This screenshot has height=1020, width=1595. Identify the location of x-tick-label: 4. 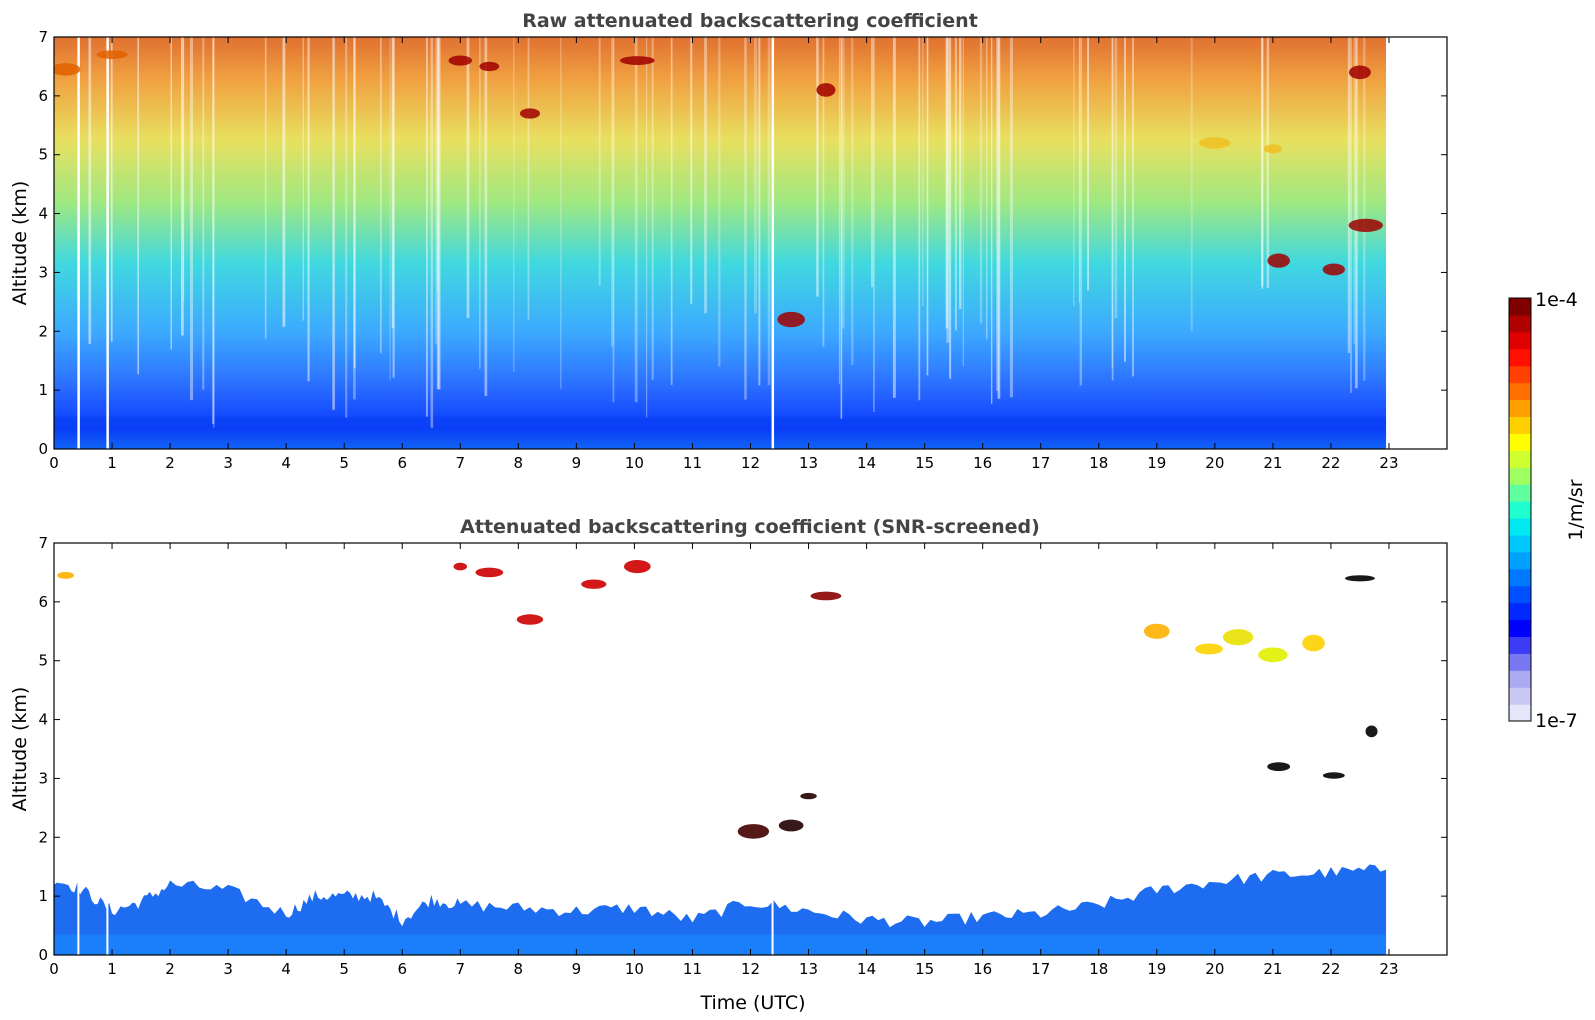
(286, 969).